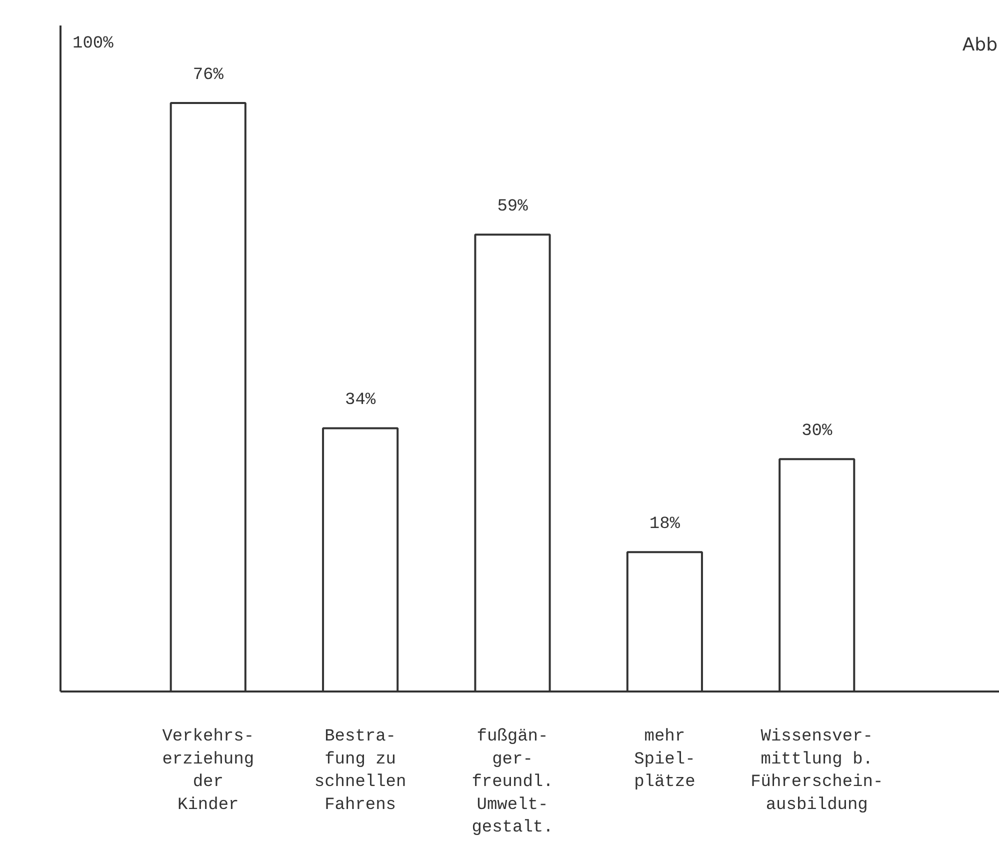 The image size is (999, 861). Describe the element at coordinates (665, 760) in the screenshot. I see `x-tick-label: mehr Spiel- plätze` at that location.